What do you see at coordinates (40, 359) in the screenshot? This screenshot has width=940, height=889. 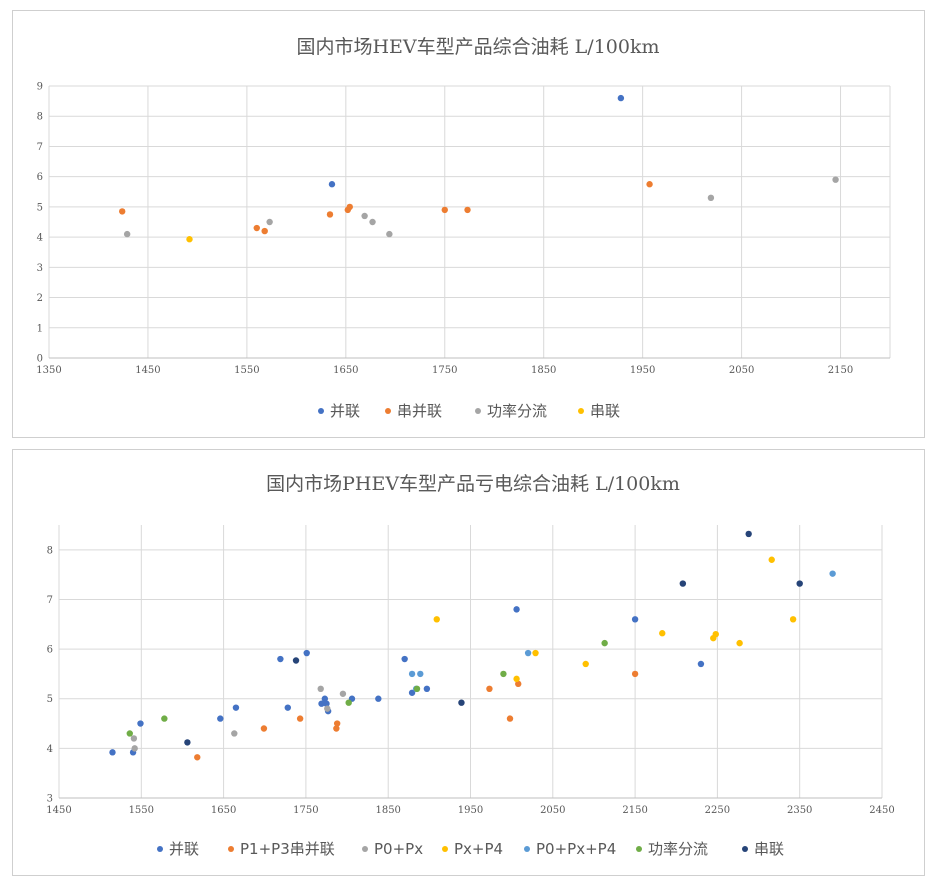 I see `y-tick-label: 0` at bounding box center [40, 359].